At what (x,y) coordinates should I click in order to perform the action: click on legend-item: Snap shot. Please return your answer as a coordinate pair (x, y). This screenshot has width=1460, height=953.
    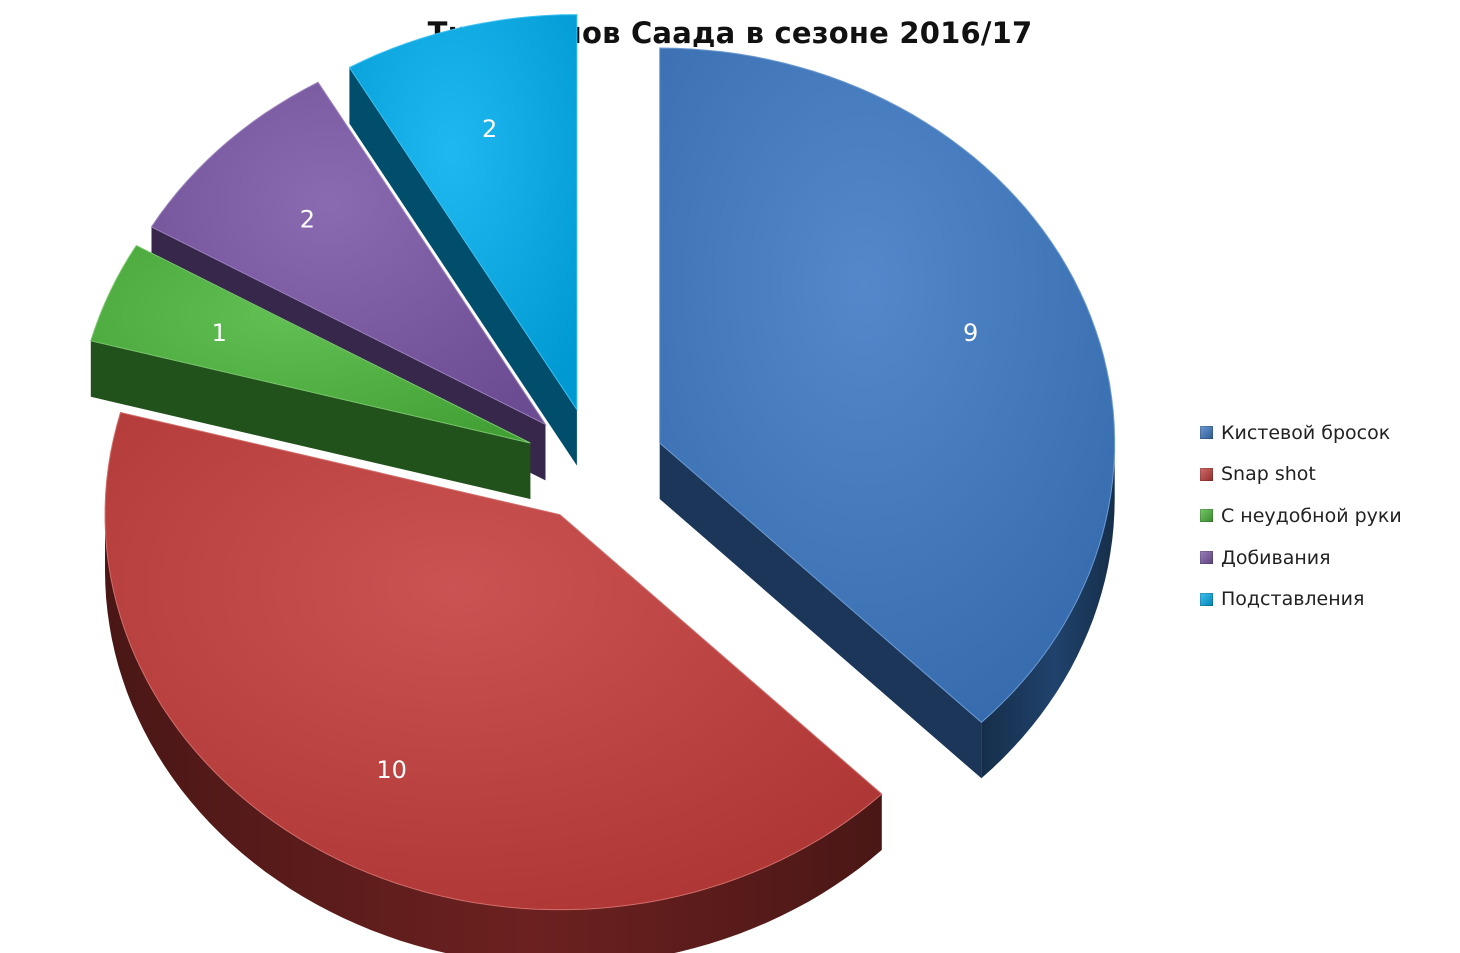
    Looking at the image, I should click on (1320, 475).